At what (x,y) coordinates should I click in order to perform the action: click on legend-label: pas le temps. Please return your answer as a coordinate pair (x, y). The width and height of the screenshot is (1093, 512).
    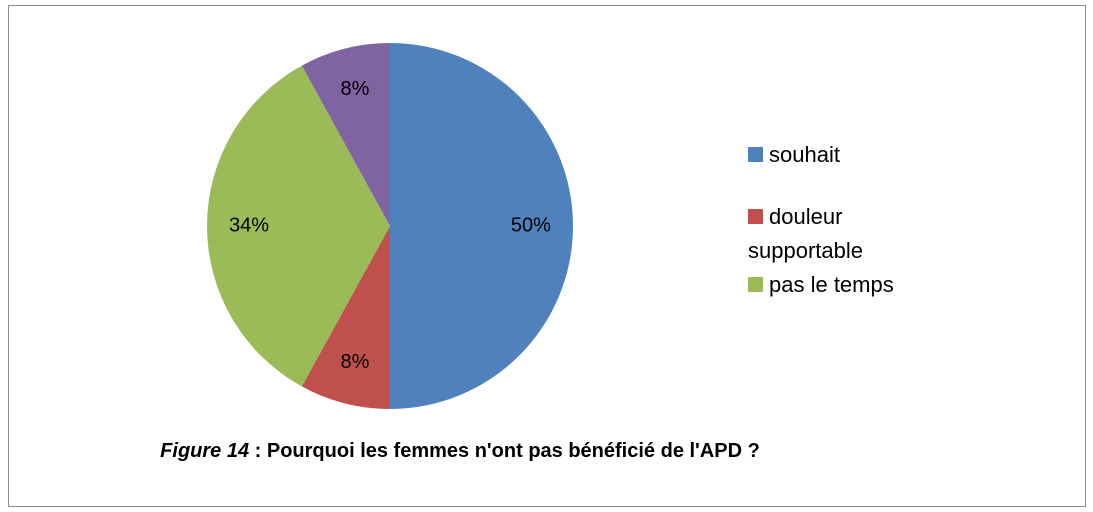
    Looking at the image, I should click on (831, 284).